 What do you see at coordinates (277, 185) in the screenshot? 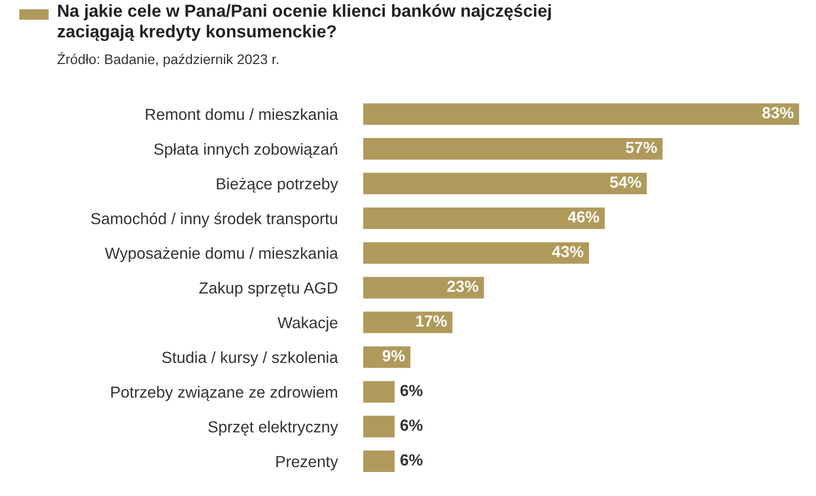
I see `y-tick-label: Bieżące potrzeby` at bounding box center [277, 185].